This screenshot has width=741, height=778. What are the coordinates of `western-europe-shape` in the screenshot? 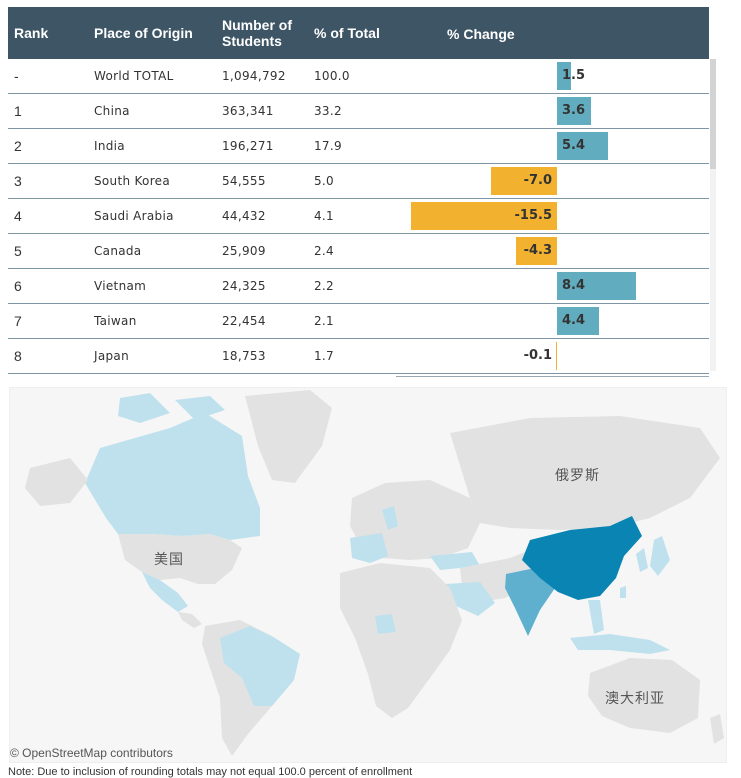 It's located at (369, 548).